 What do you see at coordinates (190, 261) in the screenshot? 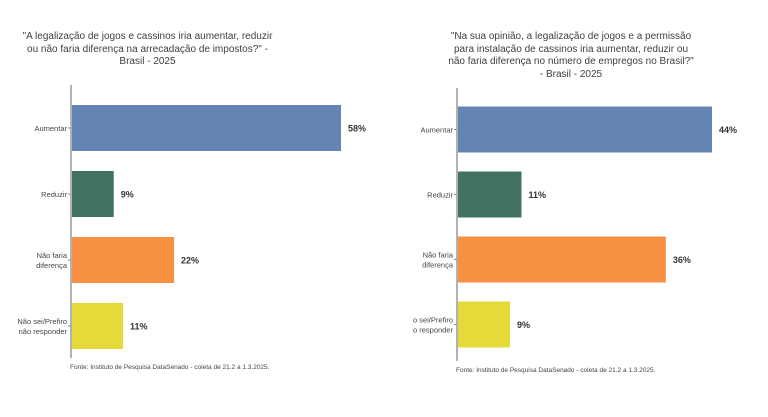
I see `data-label: 22%` at bounding box center [190, 261].